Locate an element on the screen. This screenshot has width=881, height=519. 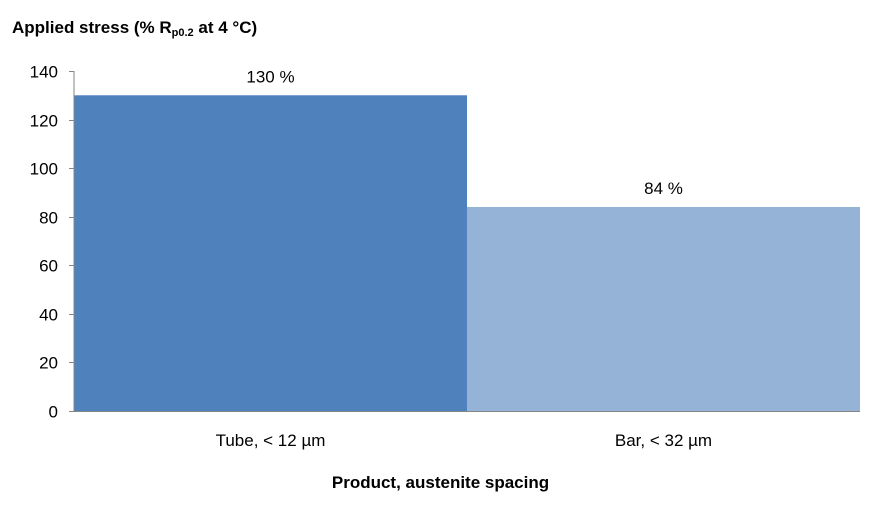
y-tick-label: 20 is located at coordinates (48, 363).